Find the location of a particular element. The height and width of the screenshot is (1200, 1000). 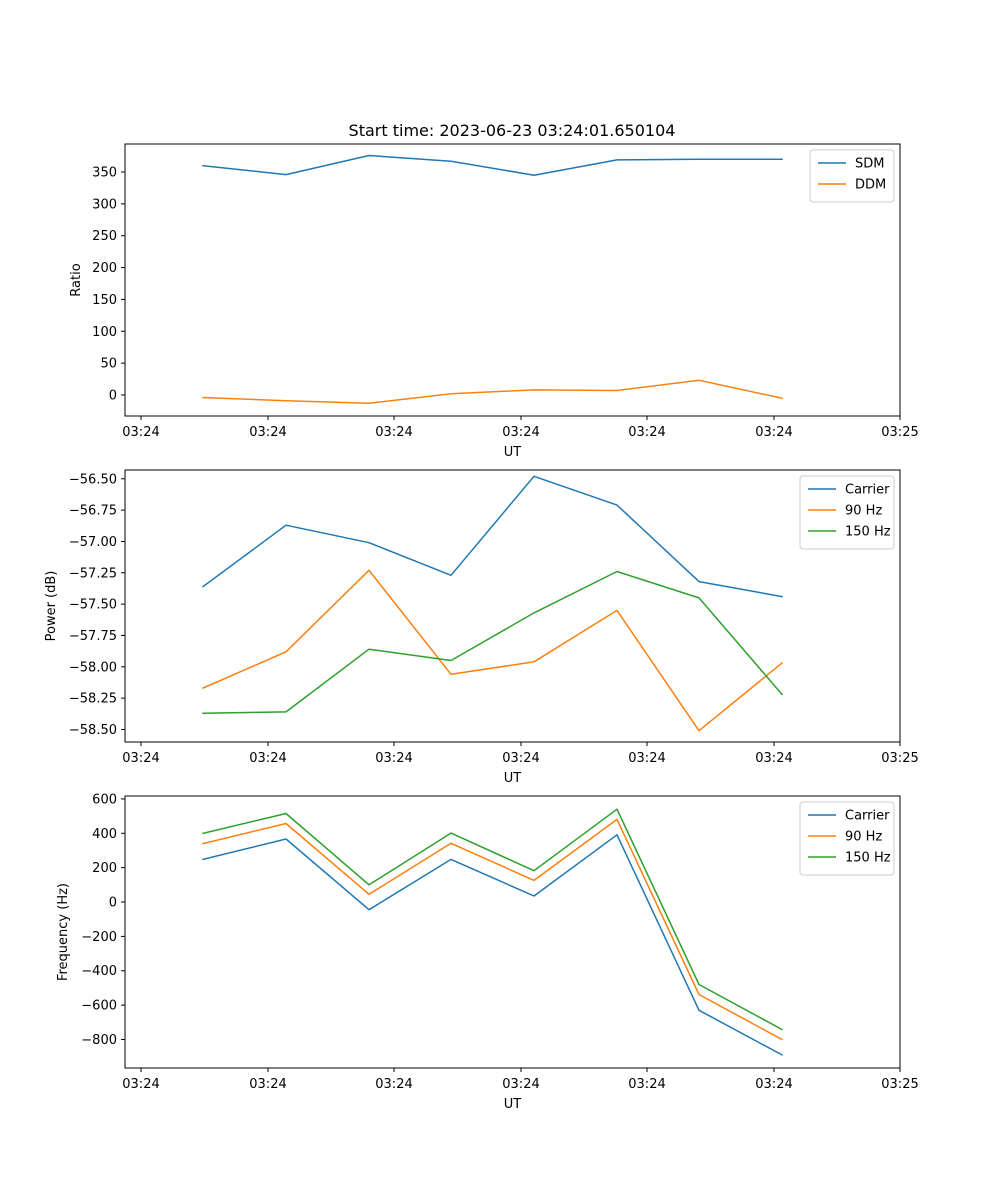

series-line-ddm is located at coordinates (492, 392).